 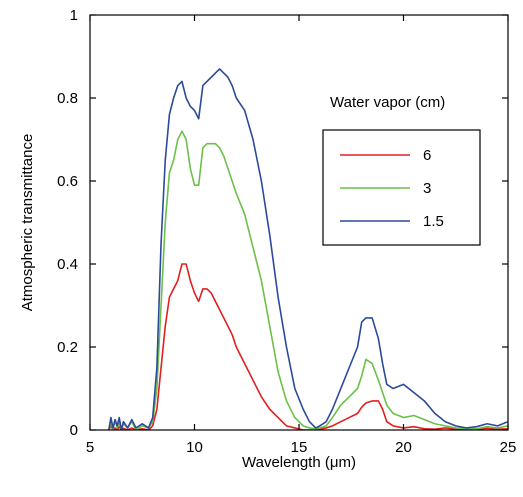 What do you see at coordinates (74, 430) in the screenshot?
I see `y-tick-label: 0` at bounding box center [74, 430].